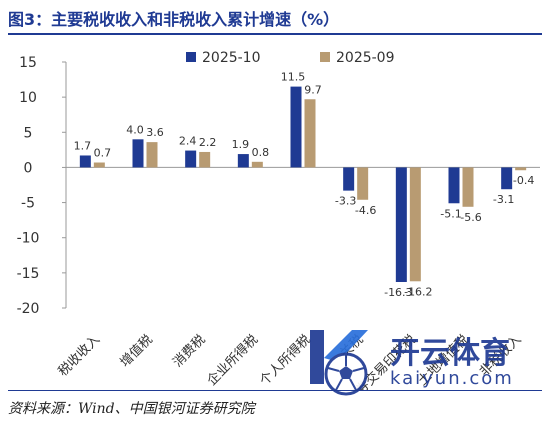  Describe the element at coordinates (313, 89) in the screenshot. I see `data-label: 9.7` at that location.